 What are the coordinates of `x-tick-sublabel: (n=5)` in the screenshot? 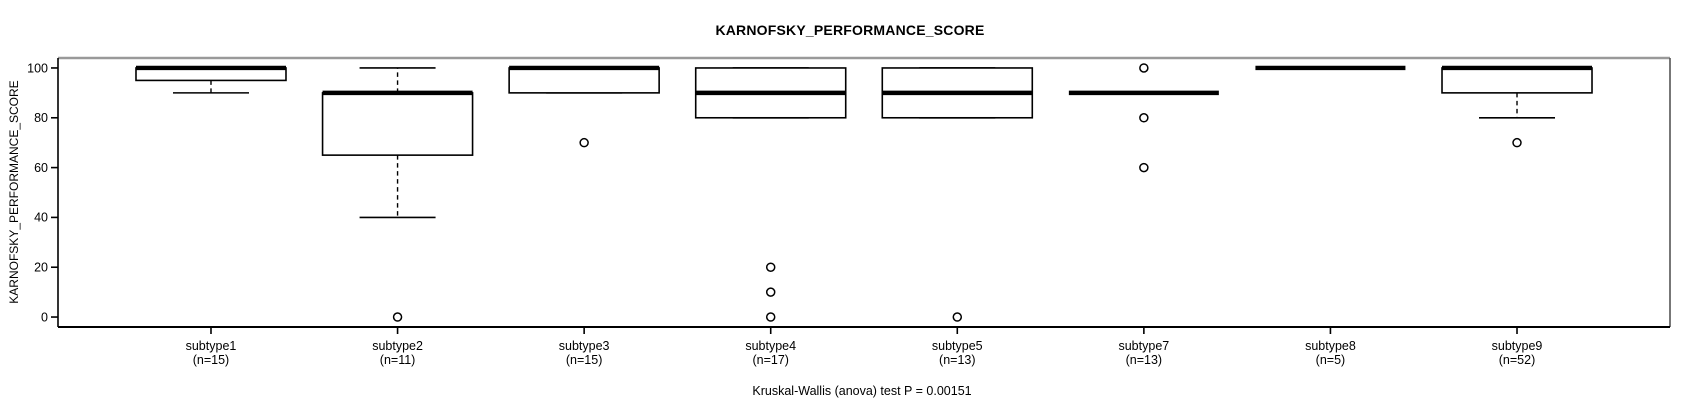 It's located at (1331, 360).